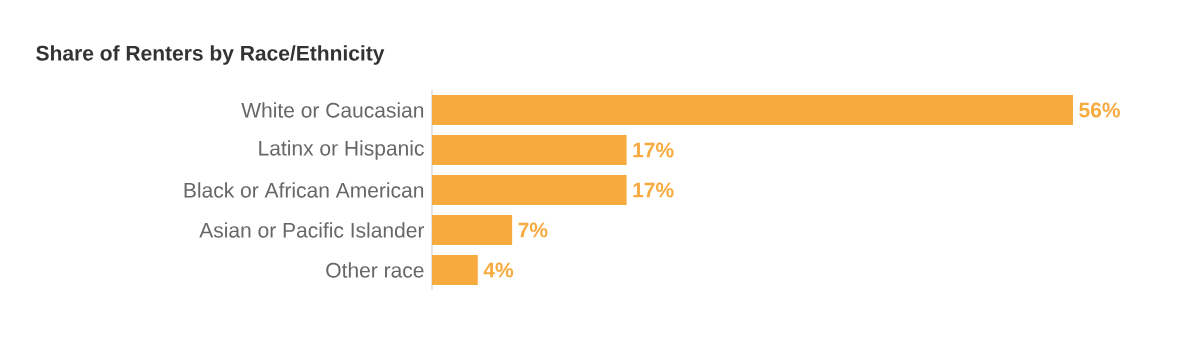 The image size is (1200, 340). Describe the element at coordinates (304, 190) in the screenshot. I see `y-tick-label: Black or African American` at that location.